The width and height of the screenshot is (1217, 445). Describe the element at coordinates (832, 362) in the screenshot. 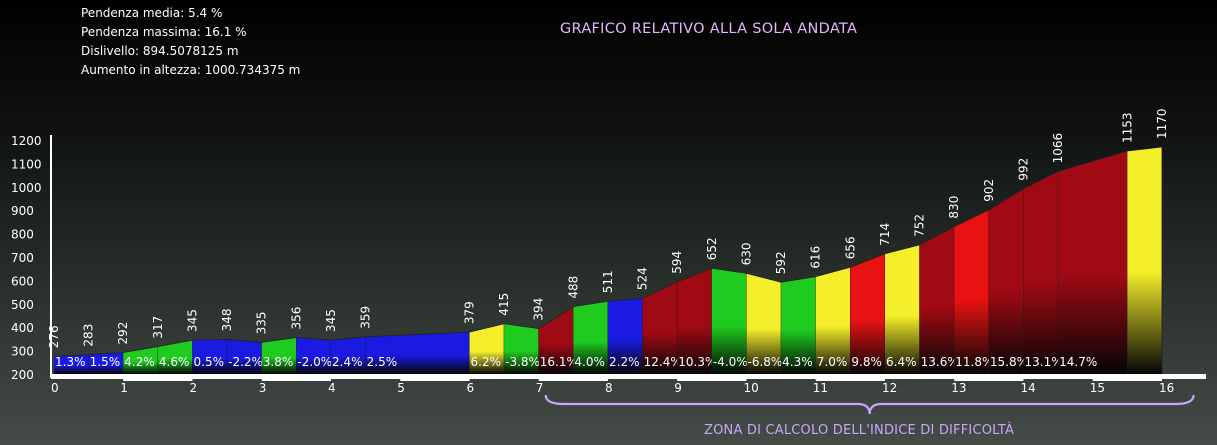

I see `segment-grade-label: 7.0%` at that location.